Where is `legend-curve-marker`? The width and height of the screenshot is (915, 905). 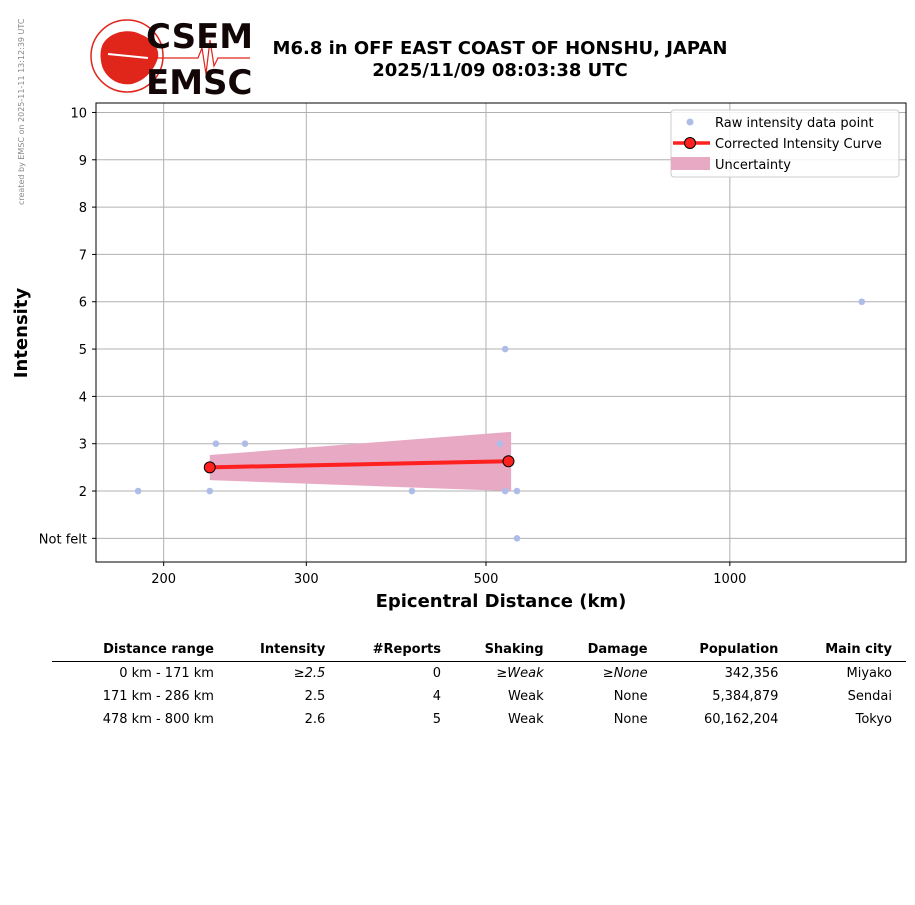 legend-curve-marker is located at coordinates (690, 143).